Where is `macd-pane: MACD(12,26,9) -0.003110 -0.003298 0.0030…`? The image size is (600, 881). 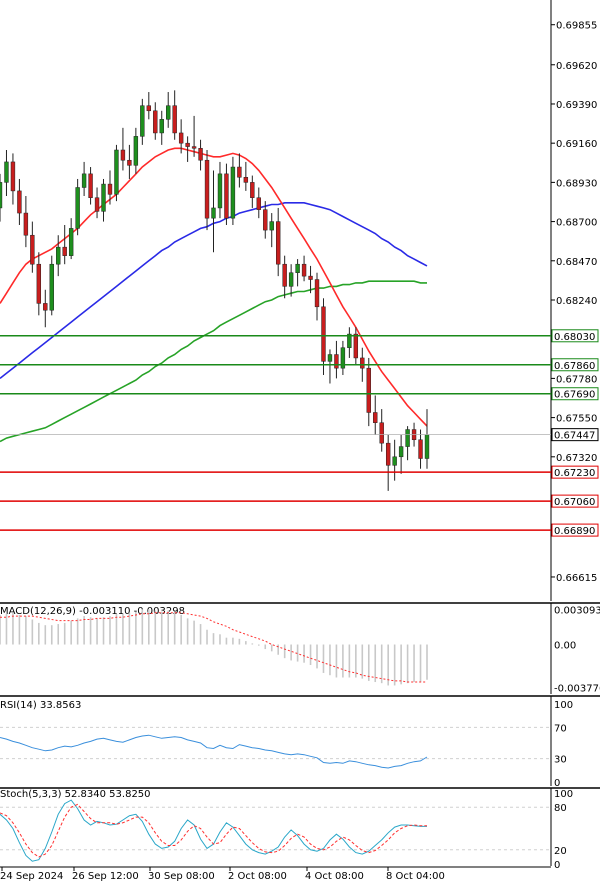 macd-pane: MACD(12,26,9) -0.003110 -0.003298 0.0030… is located at coordinates (300, 648).